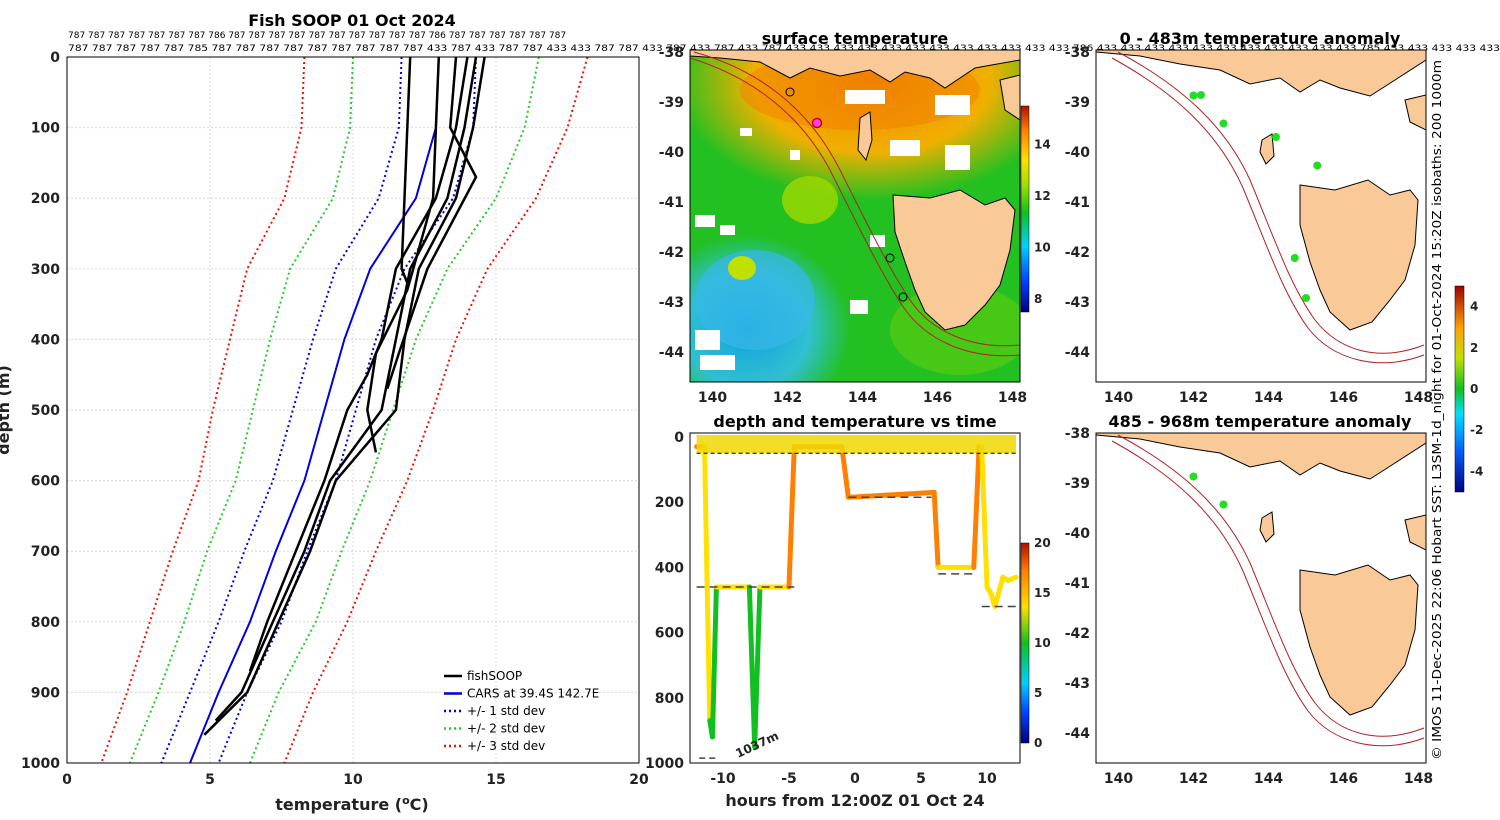 Image resolution: width=1500 pixels, height=820 pixels. What do you see at coordinates (1267, 527) in the screenshot?
I see `anomaly-deep-land-kingisland` at bounding box center [1267, 527].